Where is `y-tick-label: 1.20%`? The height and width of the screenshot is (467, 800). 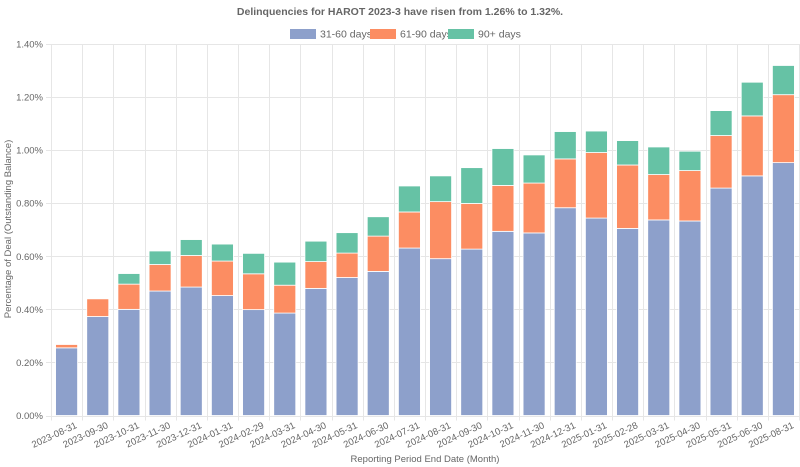 y-tick-label: 1.20% is located at coordinates (29, 98).